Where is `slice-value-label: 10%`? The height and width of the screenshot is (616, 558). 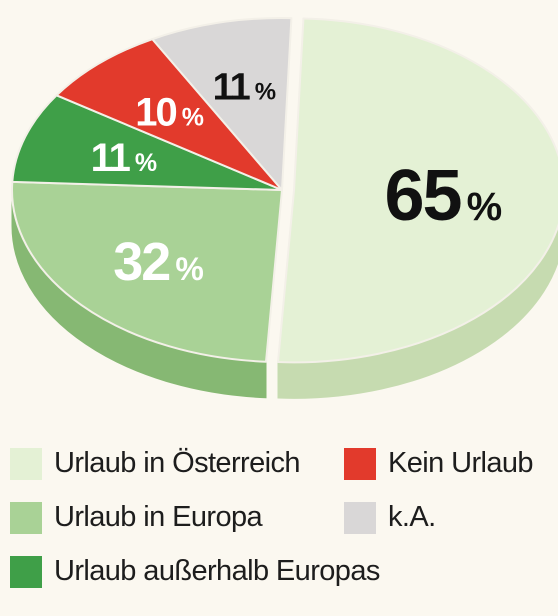
slice-value-label: 10% is located at coordinates (169, 113).